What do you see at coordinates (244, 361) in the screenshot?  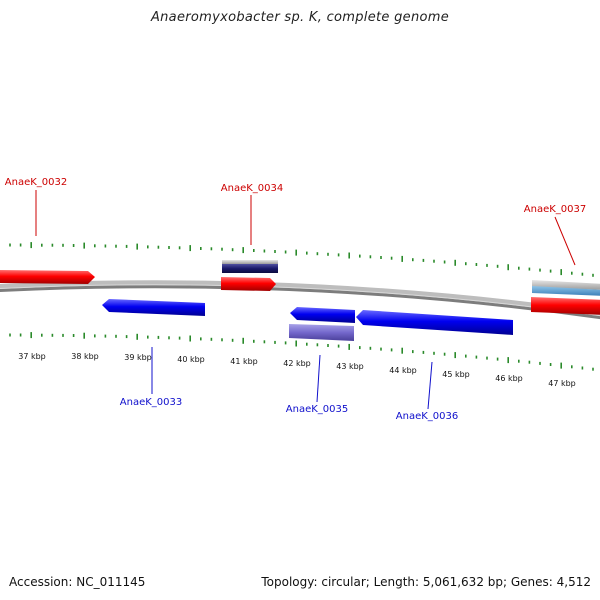 I see `scale-label: 41 kbp` at bounding box center [244, 361].